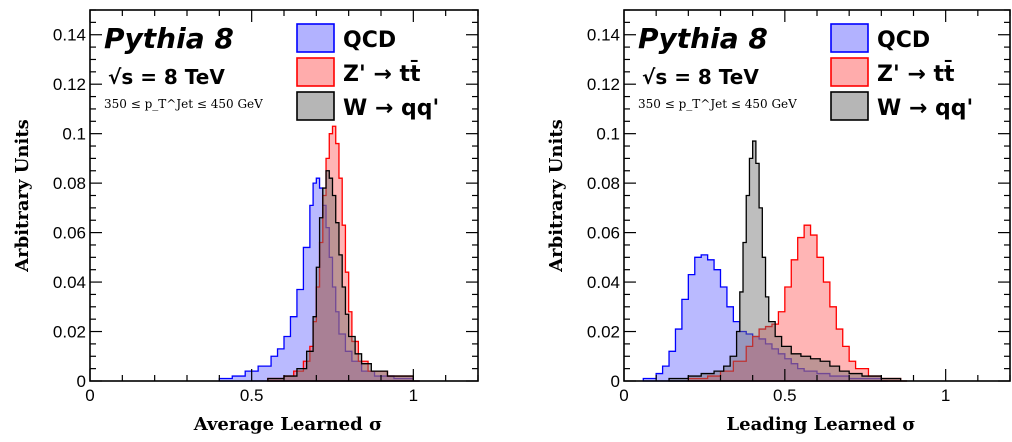 Image resolution: width=1012 pixels, height=442 pixels. I want to click on x-axis-title: Leading Learned σ, so click(820, 424).